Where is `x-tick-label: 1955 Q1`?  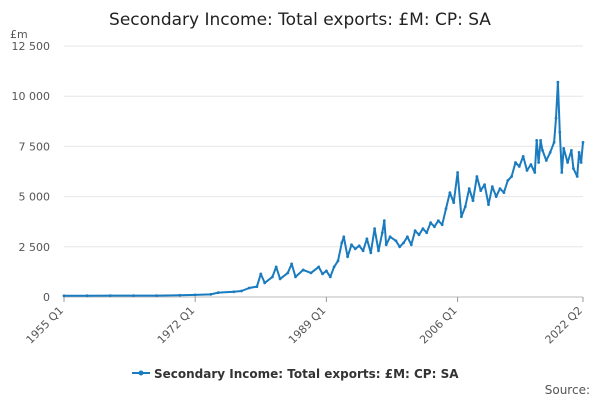
x-tick-label: 1955 Q1 is located at coordinates (45, 325).